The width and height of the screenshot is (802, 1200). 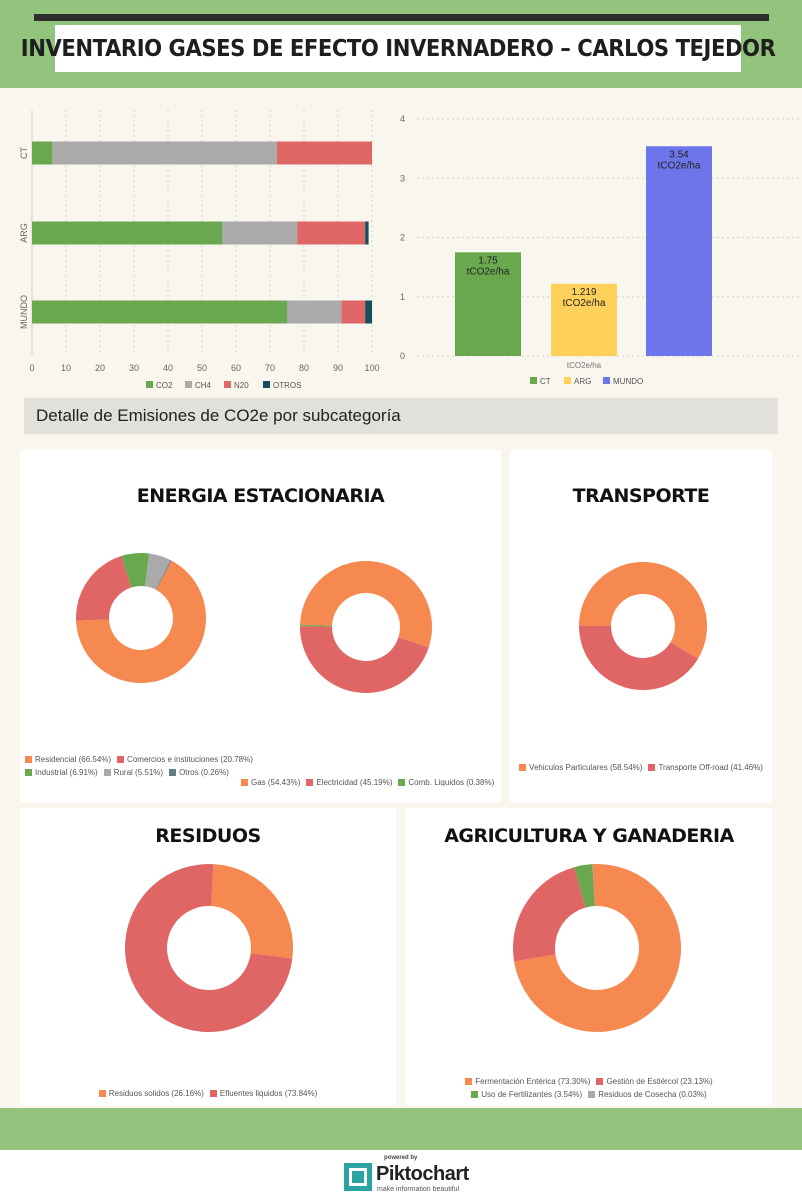 What do you see at coordinates (159, 312) in the screenshot?
I see `bar-mundo-co2` at bounding box center [159, 312].